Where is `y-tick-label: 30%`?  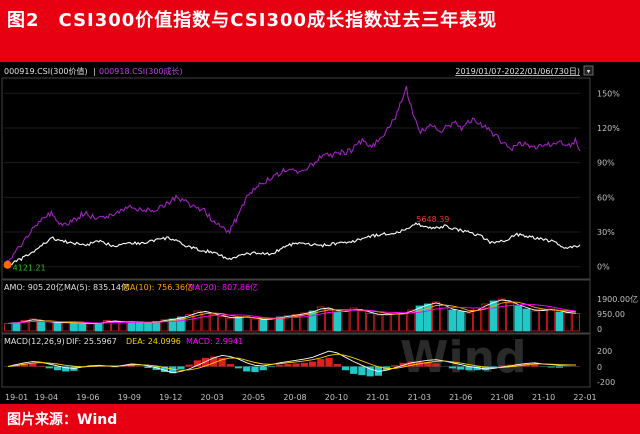 y-tick-label: 30% is located at coordinates (606, 232).